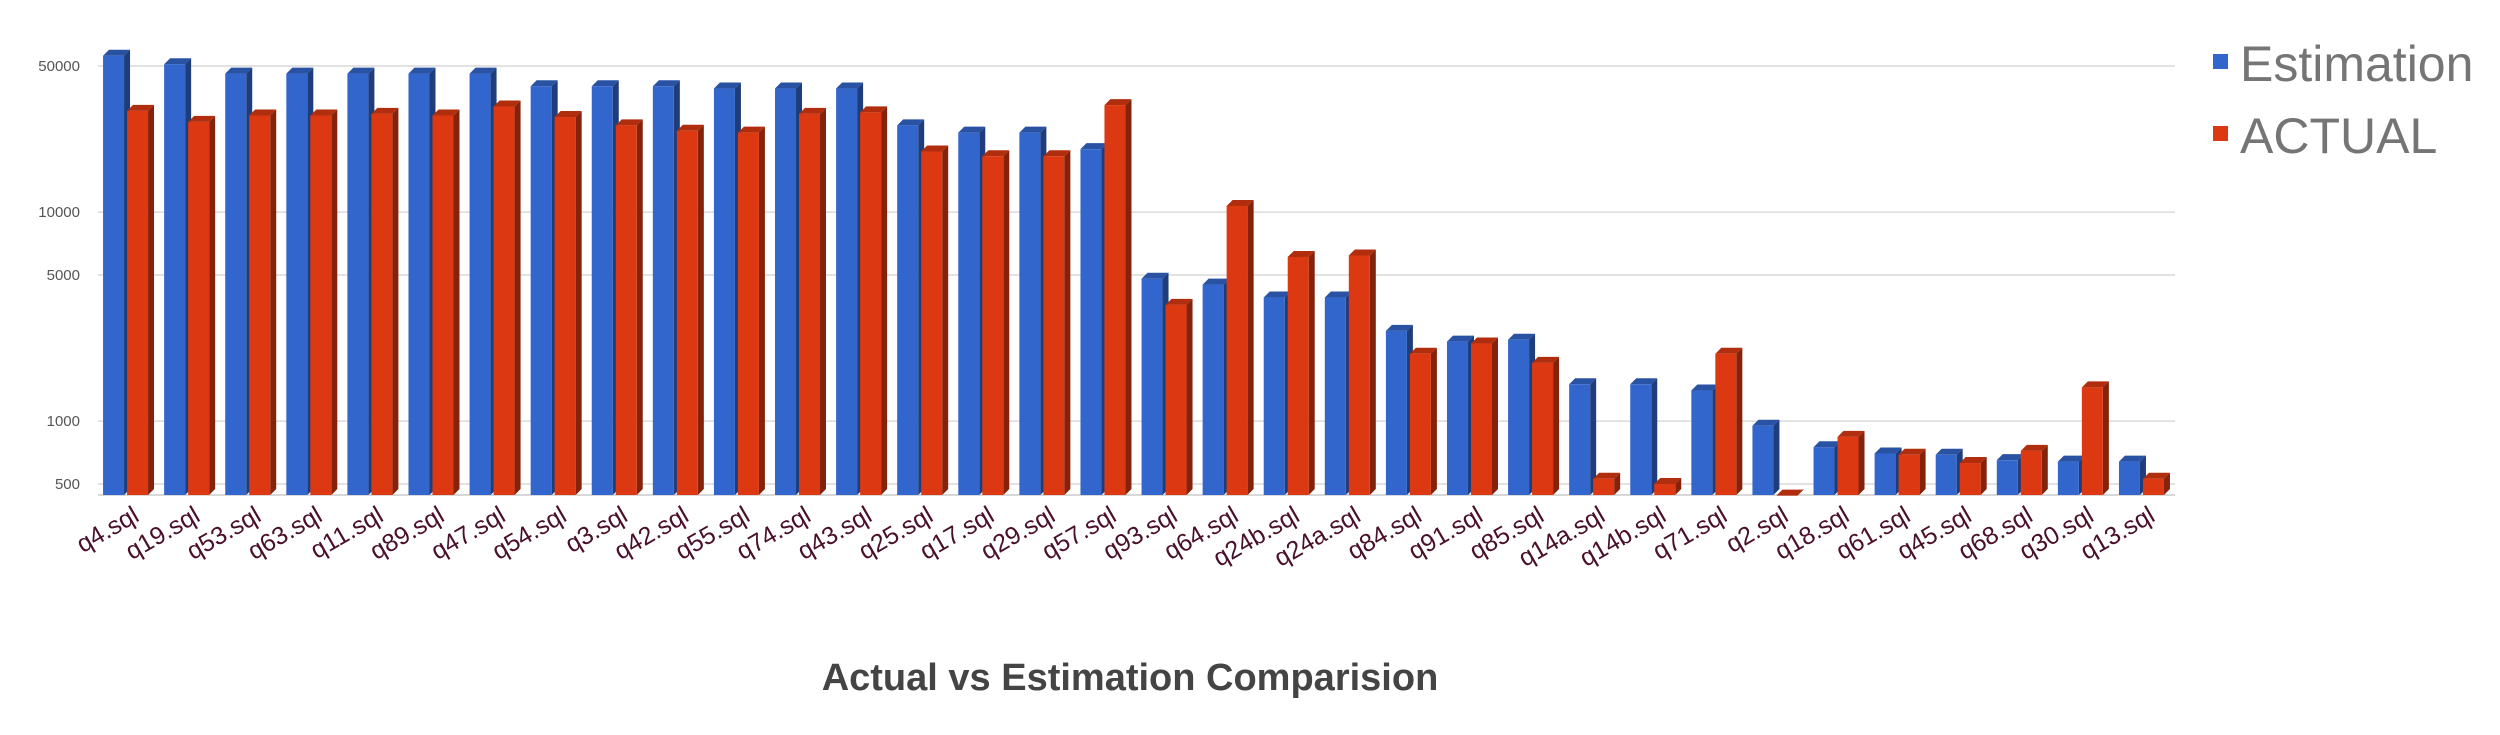 The width and height of the screenshot is (2500, 735). What do you see at coordinates (422, 281) in the screenshot?
I see `bar-estimation-q89` at bounding box center [422, 281].